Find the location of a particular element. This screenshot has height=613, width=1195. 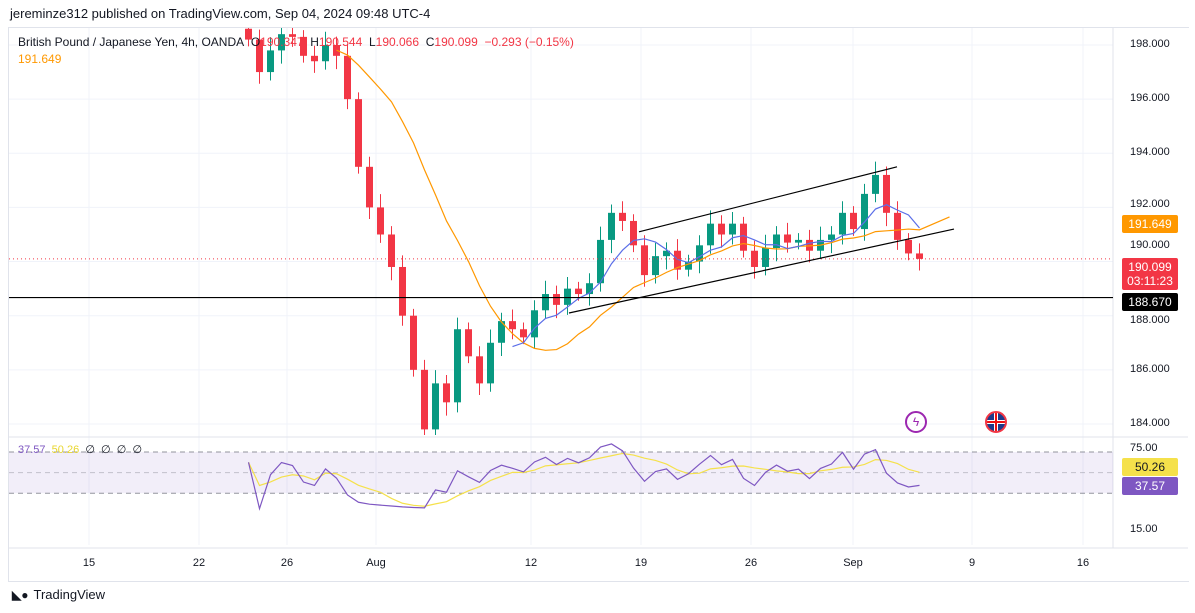

brand-name: TradingView is located at coordinates (69, 594).